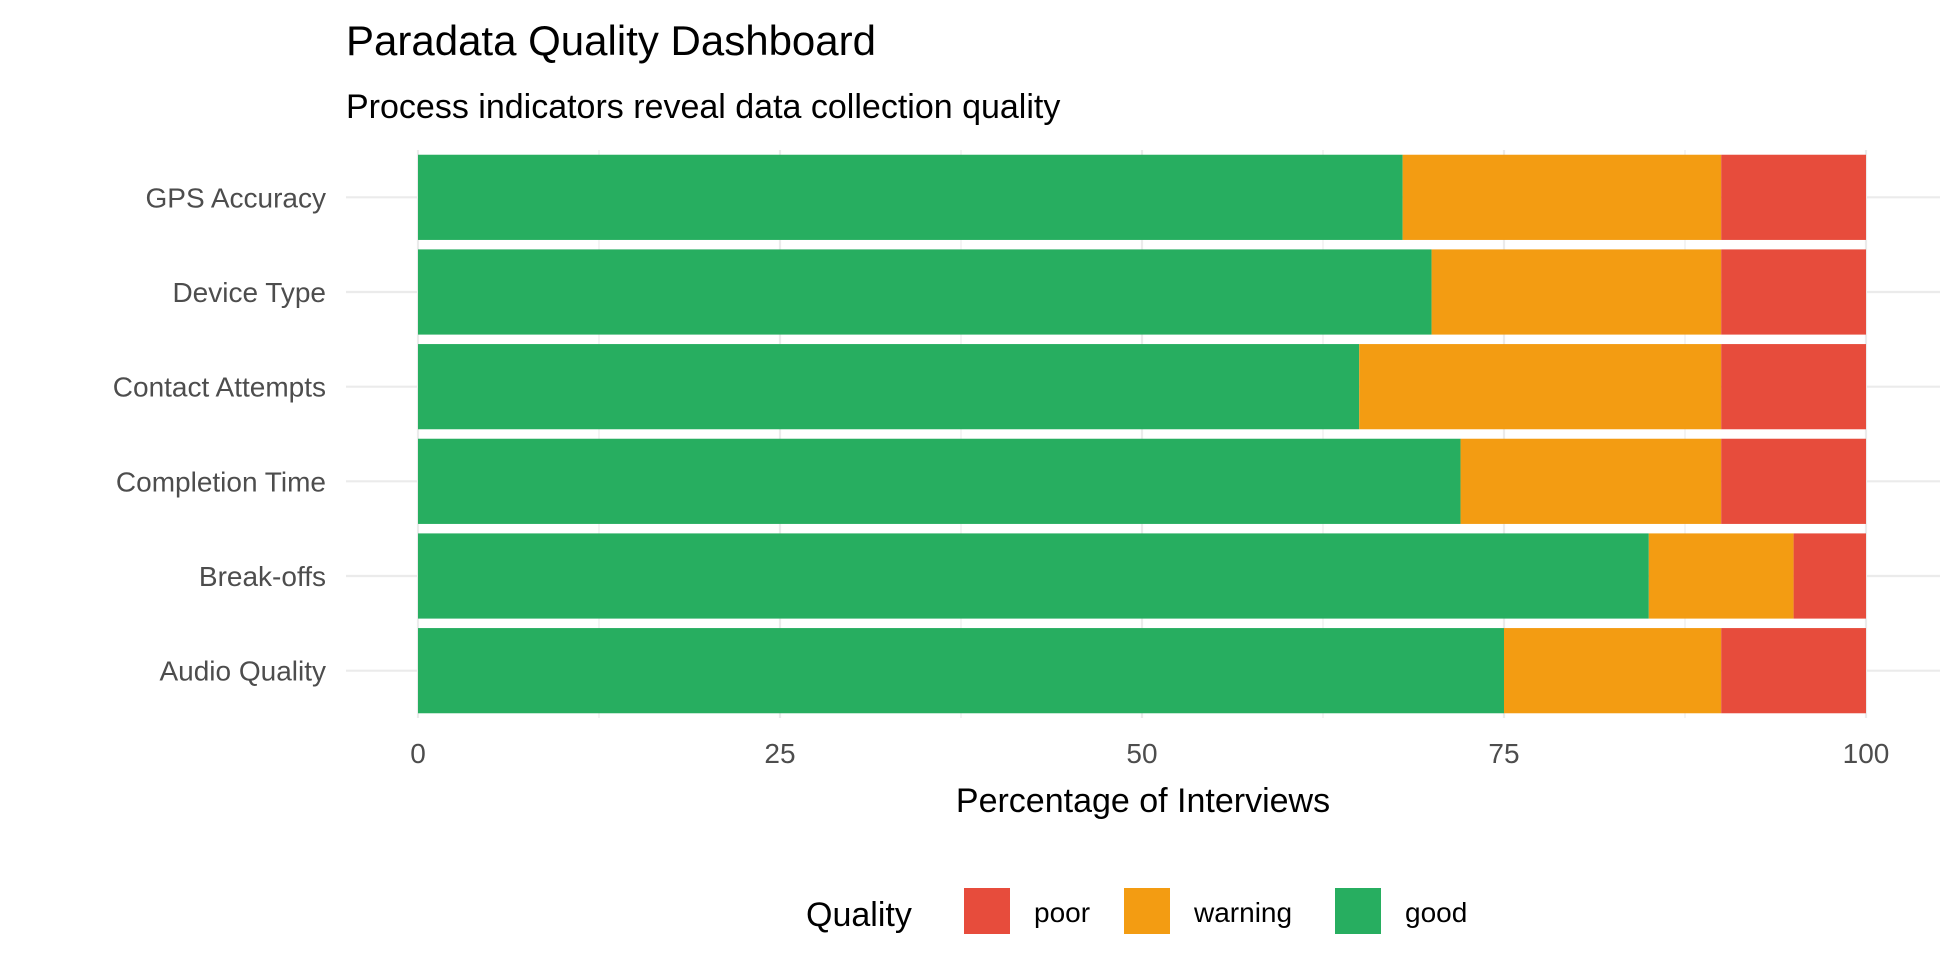 The height and width of the screenshot is (972, 1944). I want to click on legend-label-warning: warning, so click(1242, 912).